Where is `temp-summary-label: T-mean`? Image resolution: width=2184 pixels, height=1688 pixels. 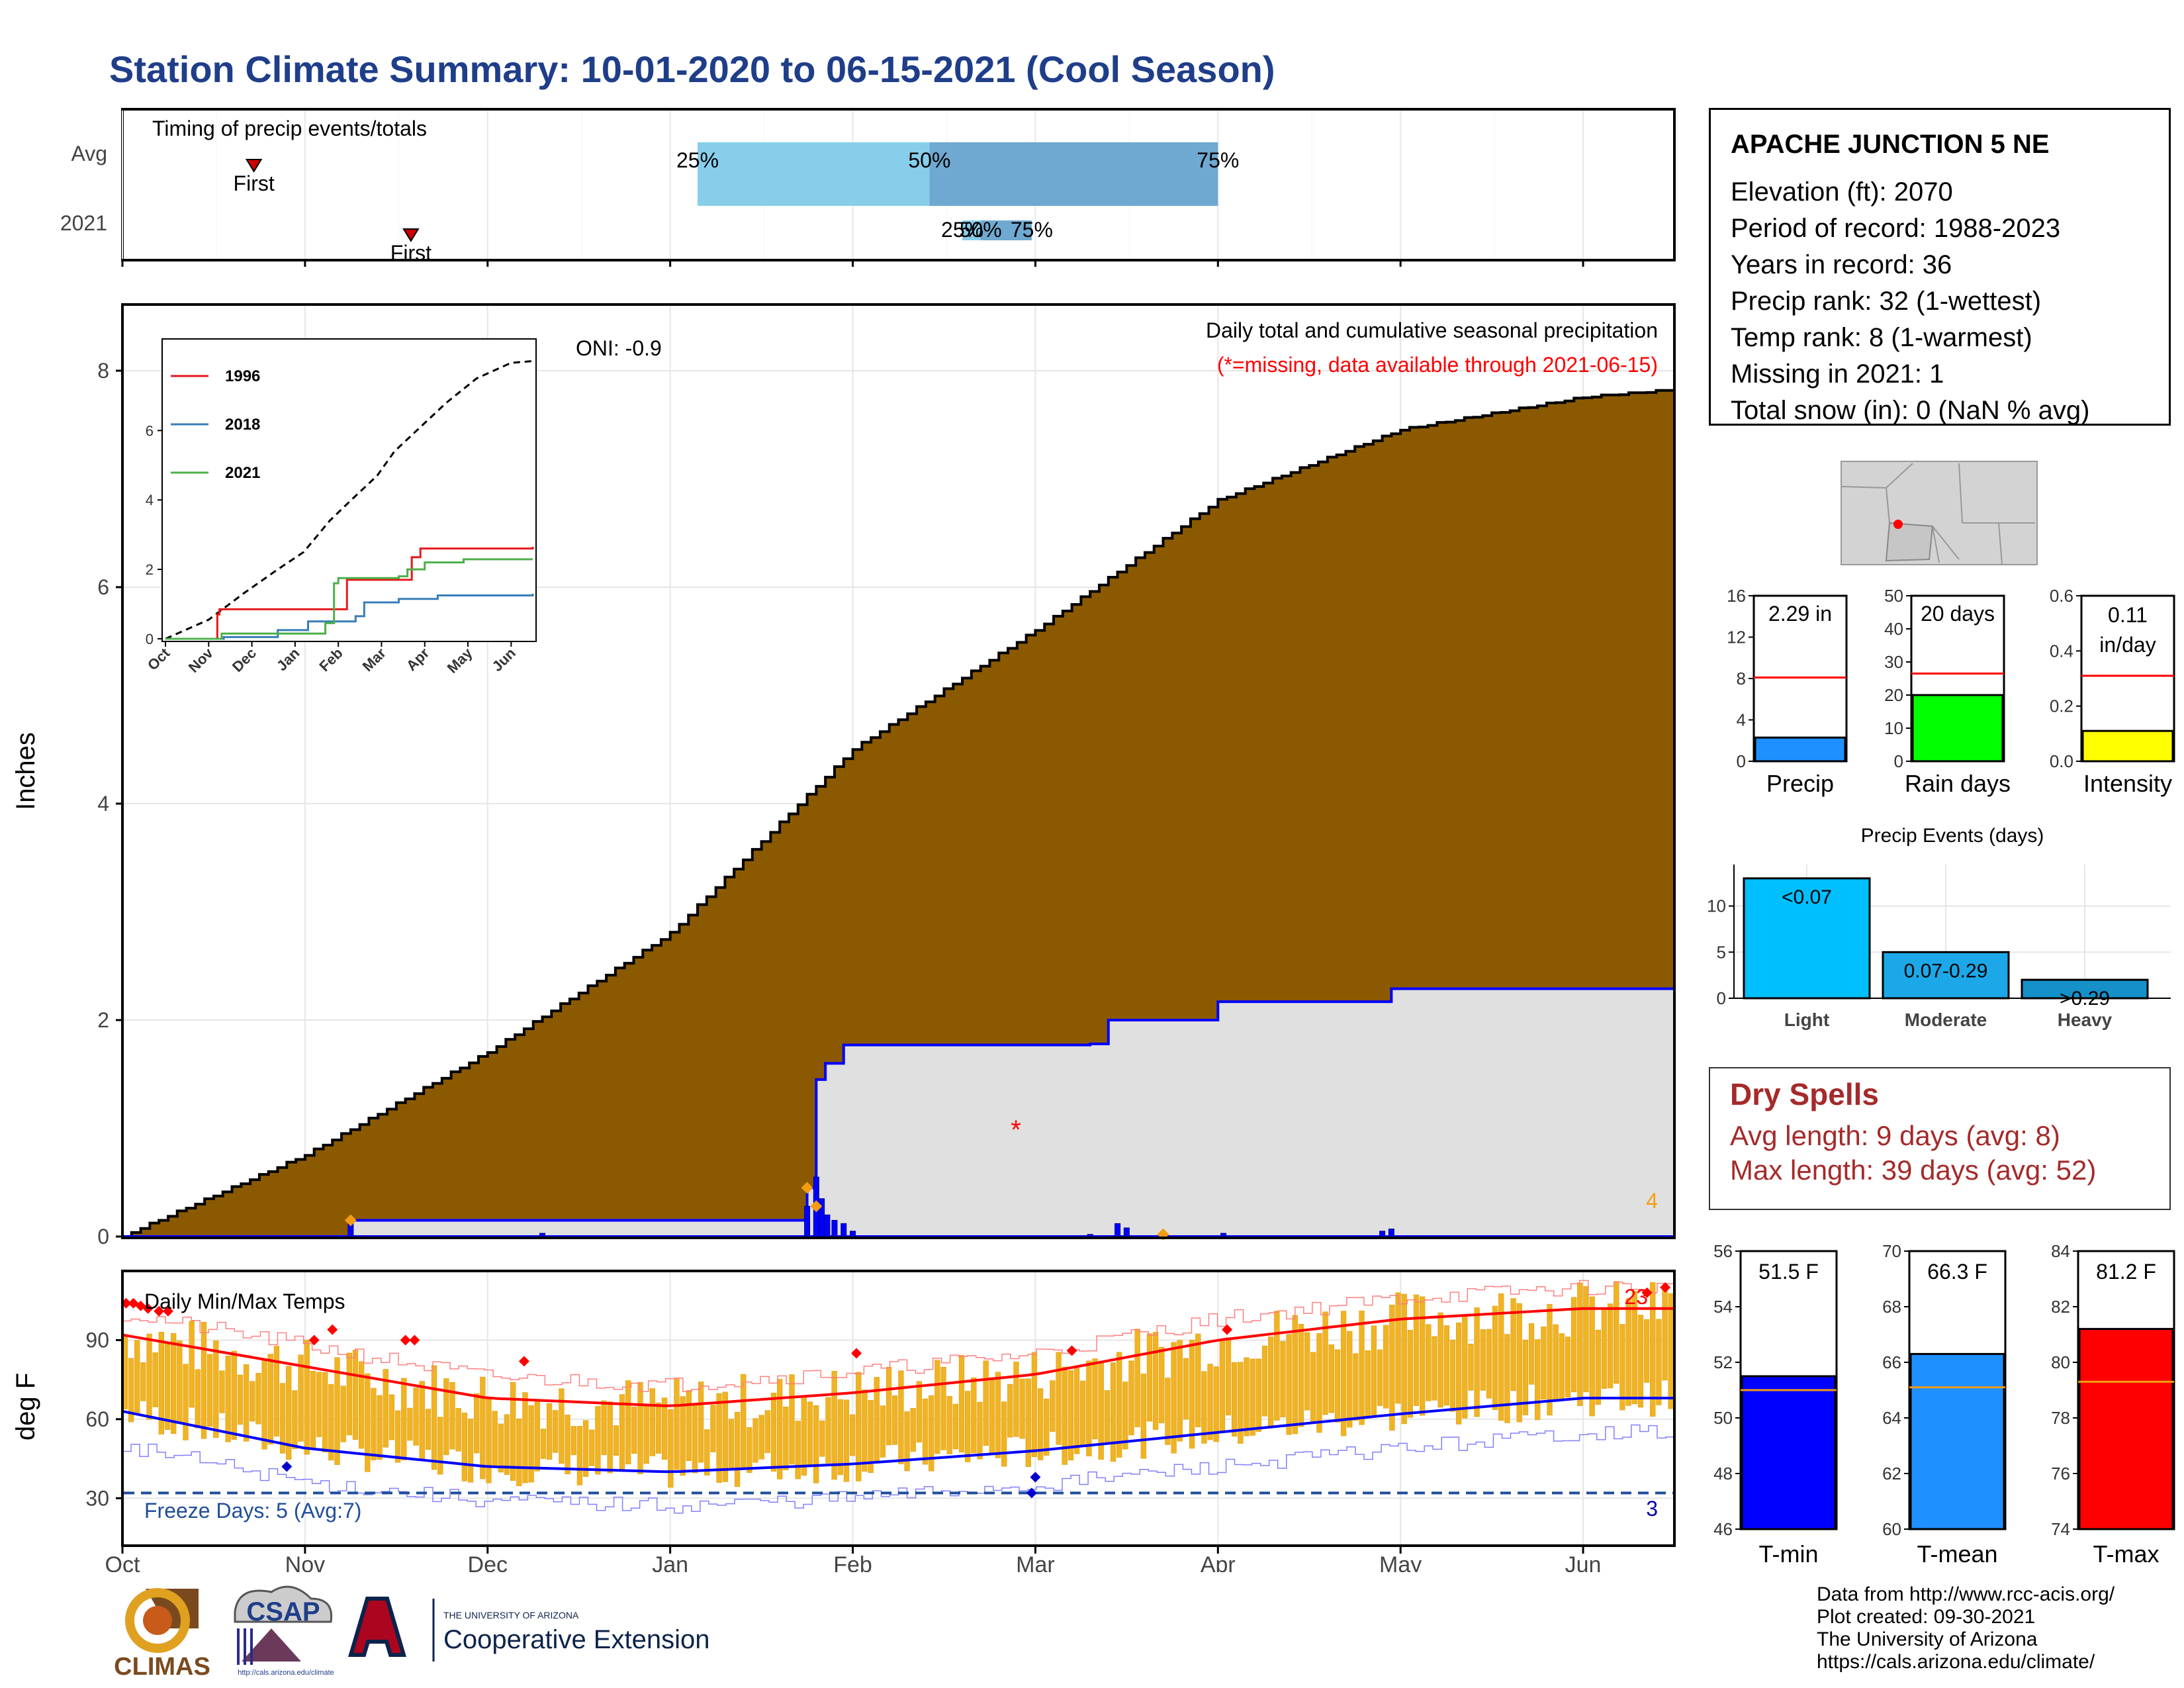 temp-summary-label: T-mean is located at coordinates (1957, 1554).